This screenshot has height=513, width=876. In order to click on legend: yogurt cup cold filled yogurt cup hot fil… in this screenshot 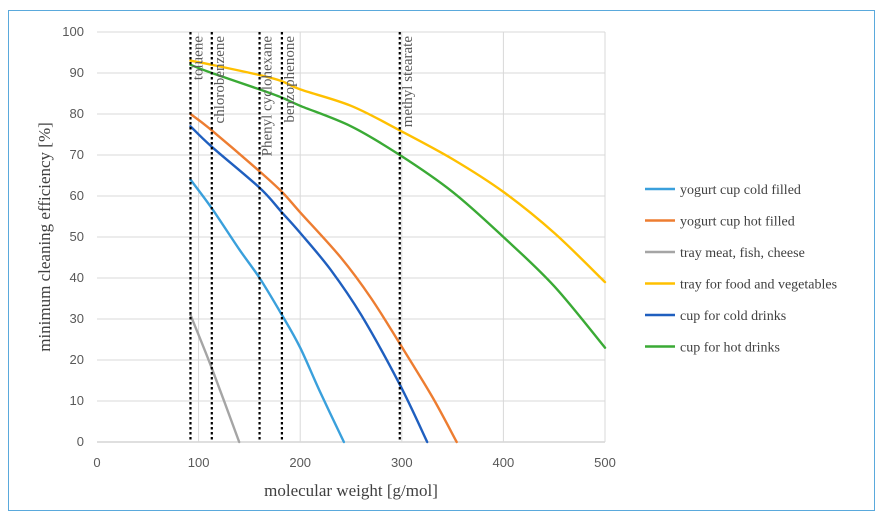, I will do `click(741, 269)`.